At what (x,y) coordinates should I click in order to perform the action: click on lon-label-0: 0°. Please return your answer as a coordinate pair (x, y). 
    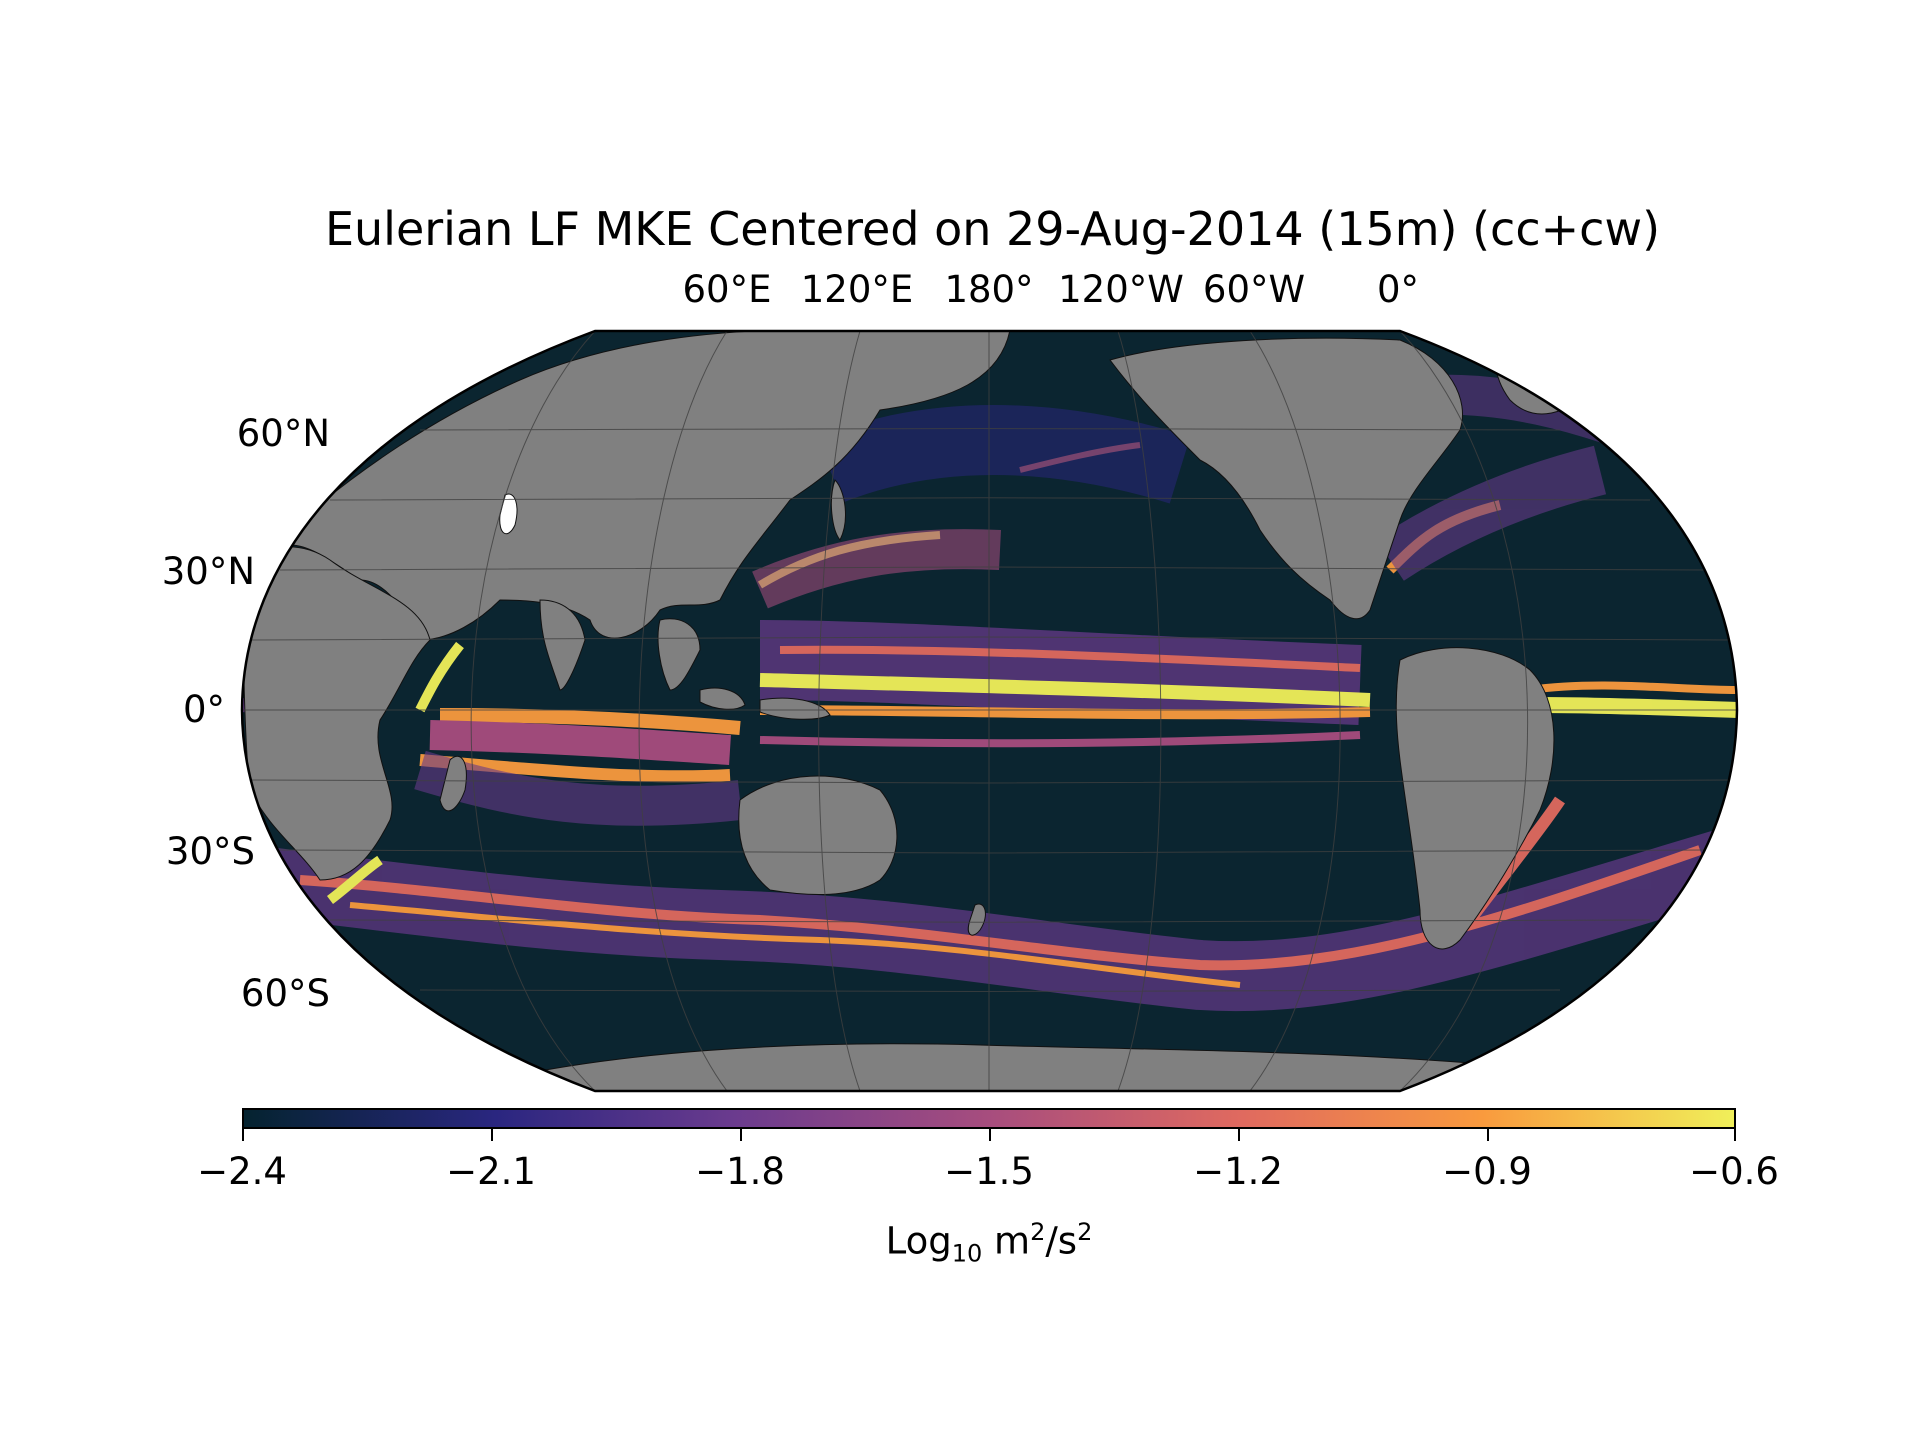
    Looking at the image, I should click on (1398, 289).